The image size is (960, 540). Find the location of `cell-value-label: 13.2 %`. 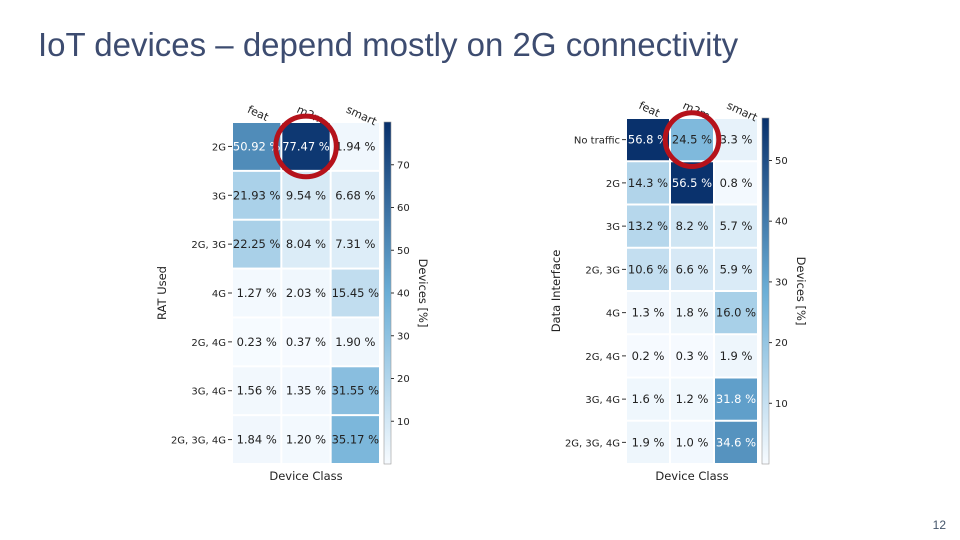

cell-value-label: 13.2 % is located at coordinates (648, 226).